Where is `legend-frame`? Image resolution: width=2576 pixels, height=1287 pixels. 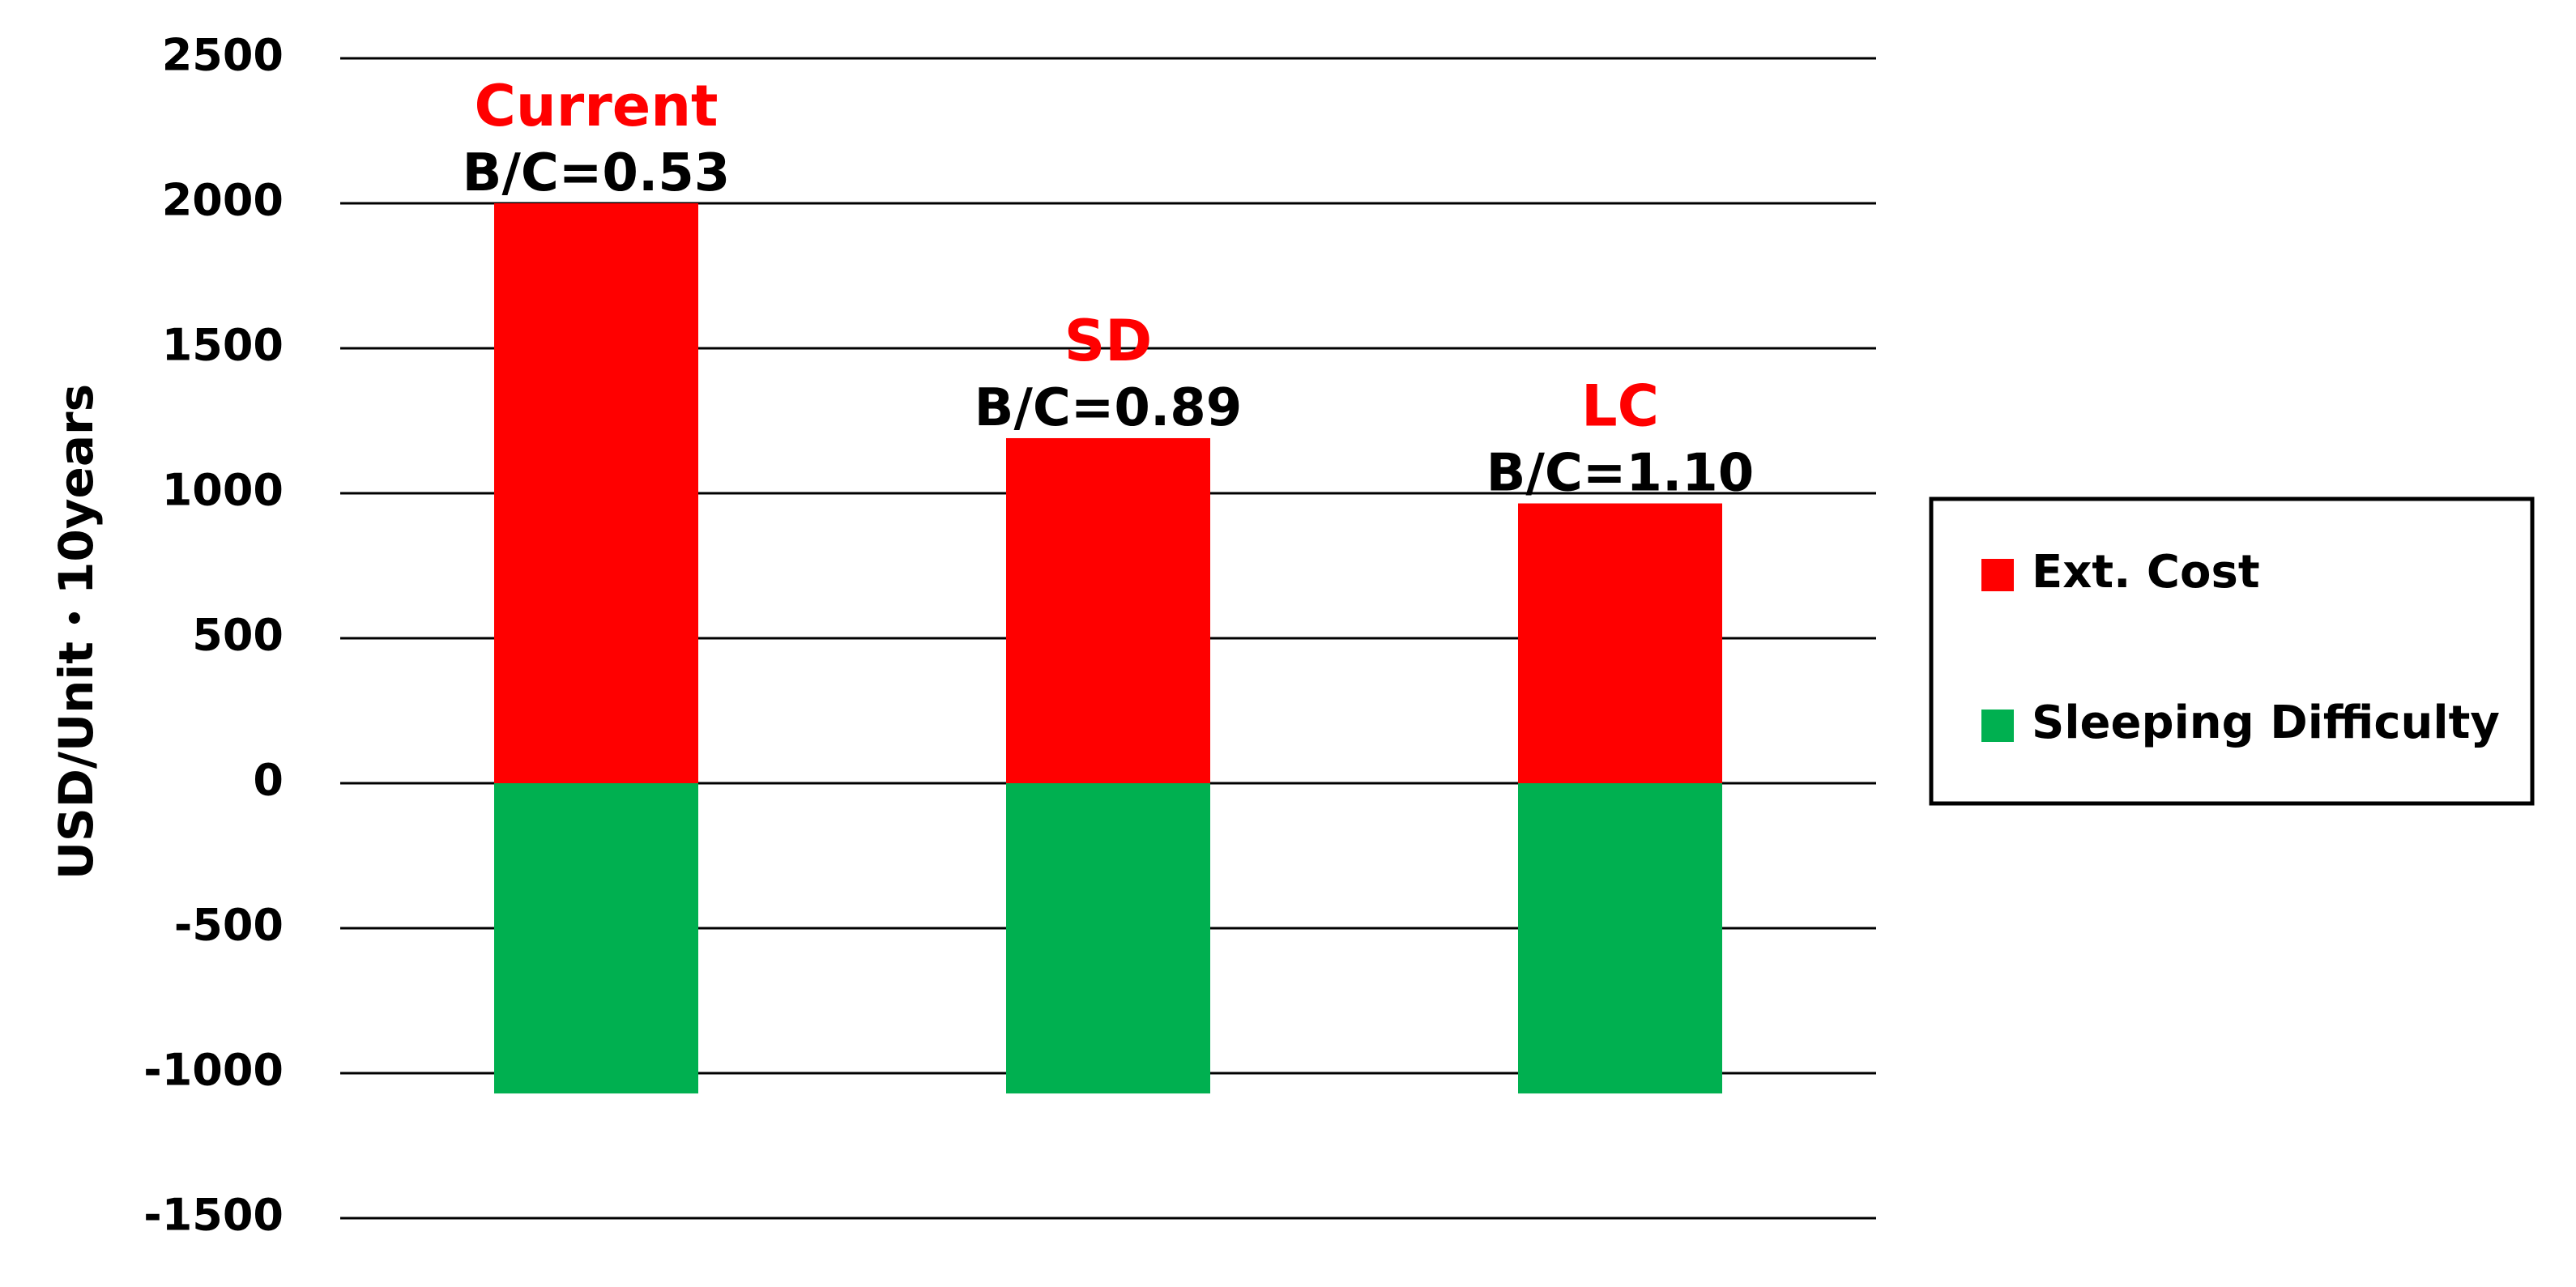
legend-frame is located at coordinates (2232, 651).